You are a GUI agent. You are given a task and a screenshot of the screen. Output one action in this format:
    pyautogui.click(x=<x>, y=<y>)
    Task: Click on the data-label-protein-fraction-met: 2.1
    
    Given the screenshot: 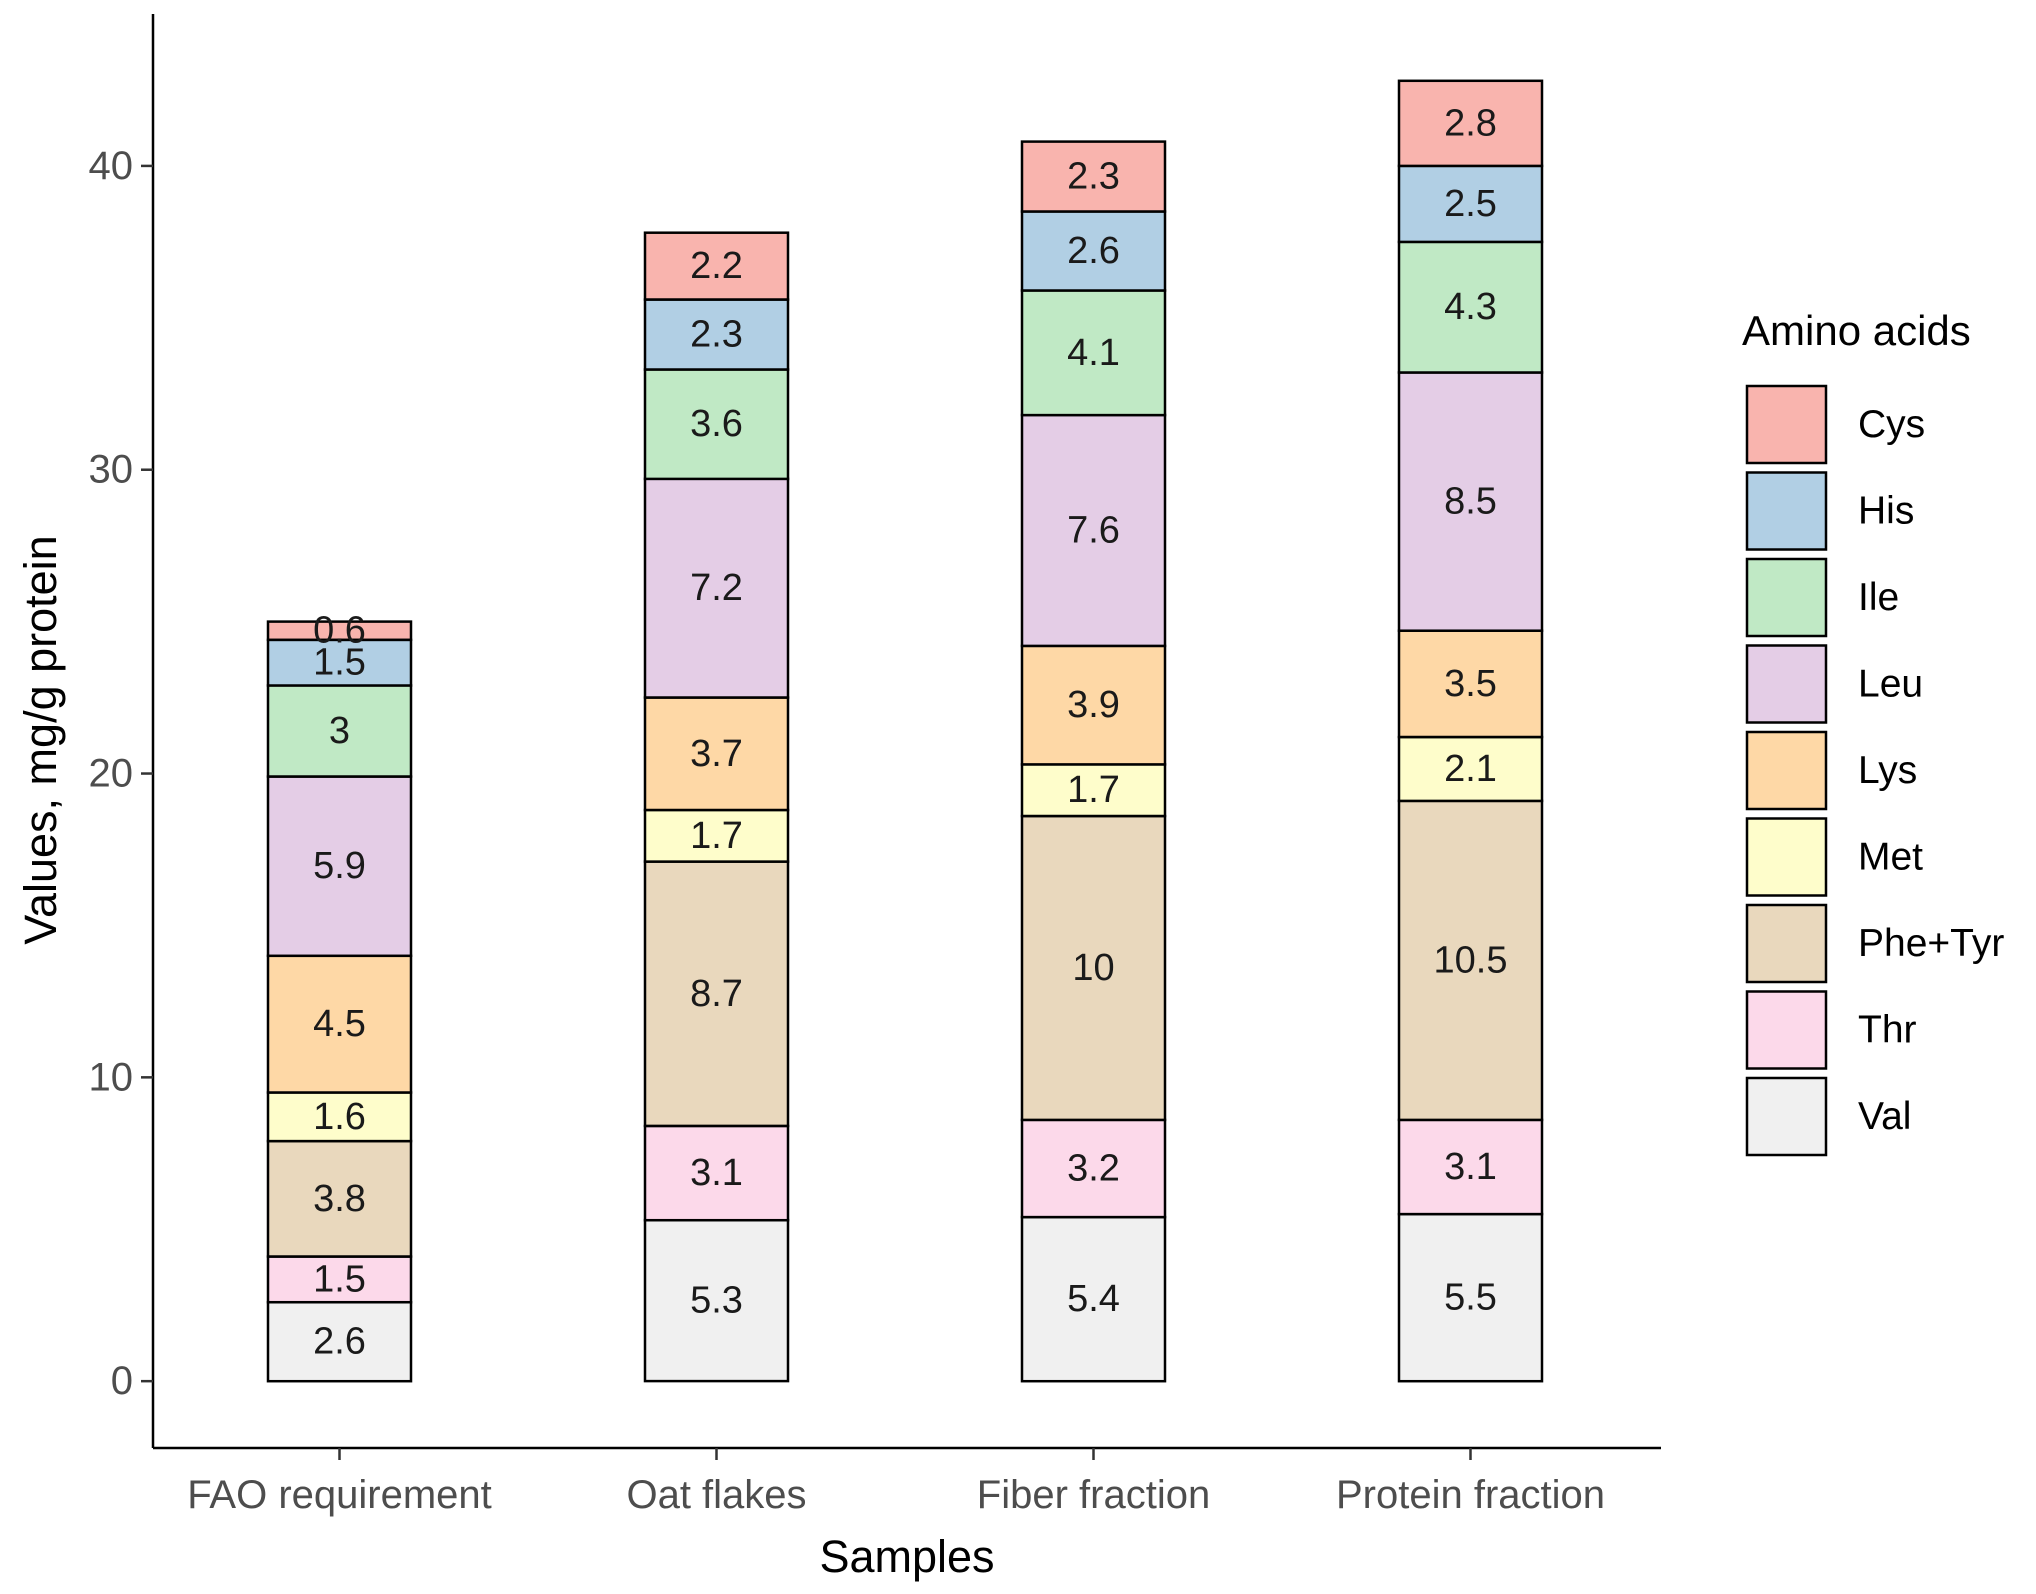 What is the action you would take?
    pyautogui.click(x=1470, y=769)
    